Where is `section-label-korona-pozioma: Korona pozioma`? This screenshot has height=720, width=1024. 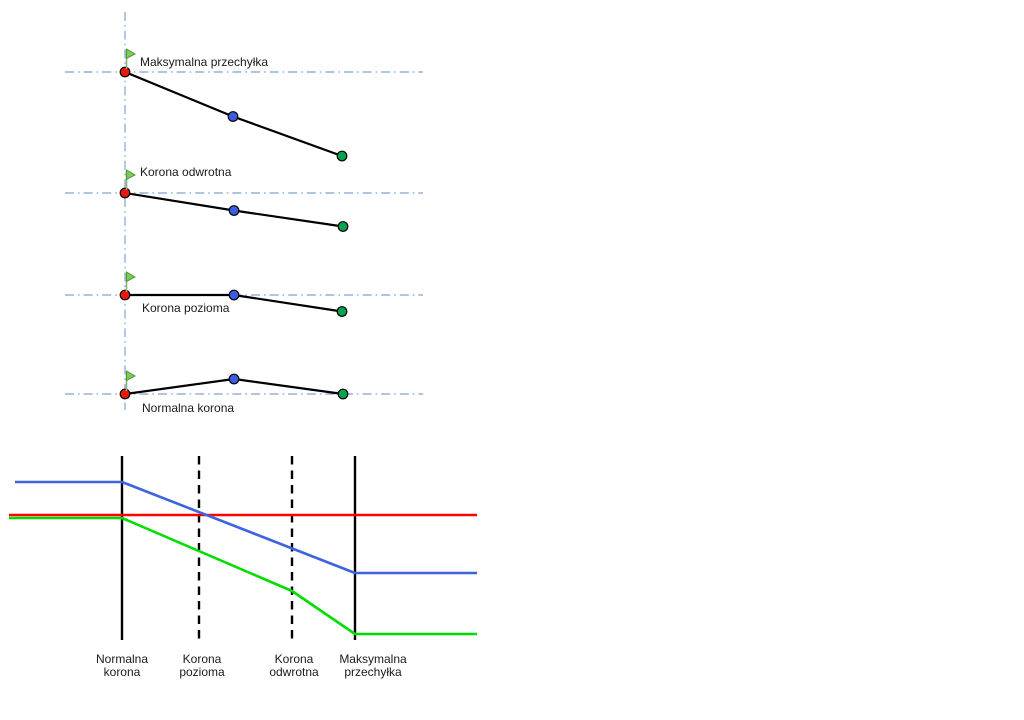 section-label-korona-pozioma: Korona pozioma is located at coordinates (186, 308).